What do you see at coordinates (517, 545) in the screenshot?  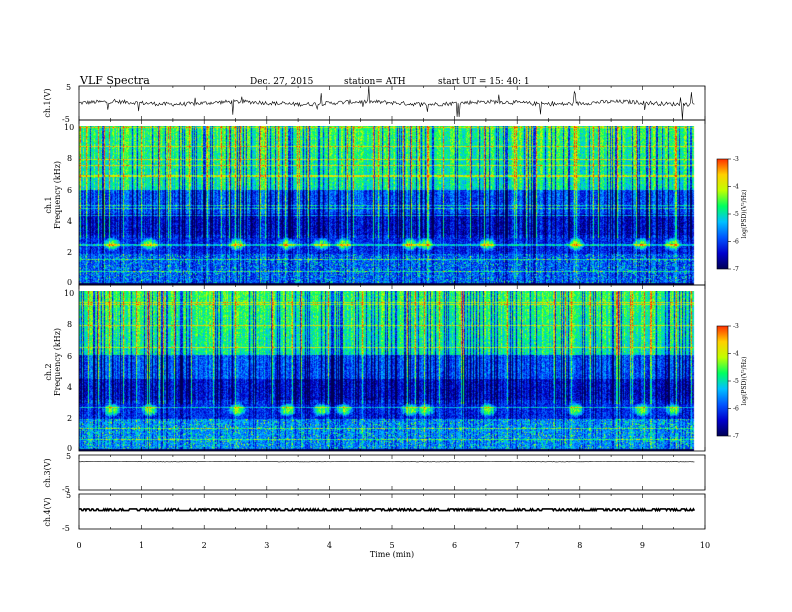 I see `x-tick-label-7: 7` at bounding box center [517, 545].